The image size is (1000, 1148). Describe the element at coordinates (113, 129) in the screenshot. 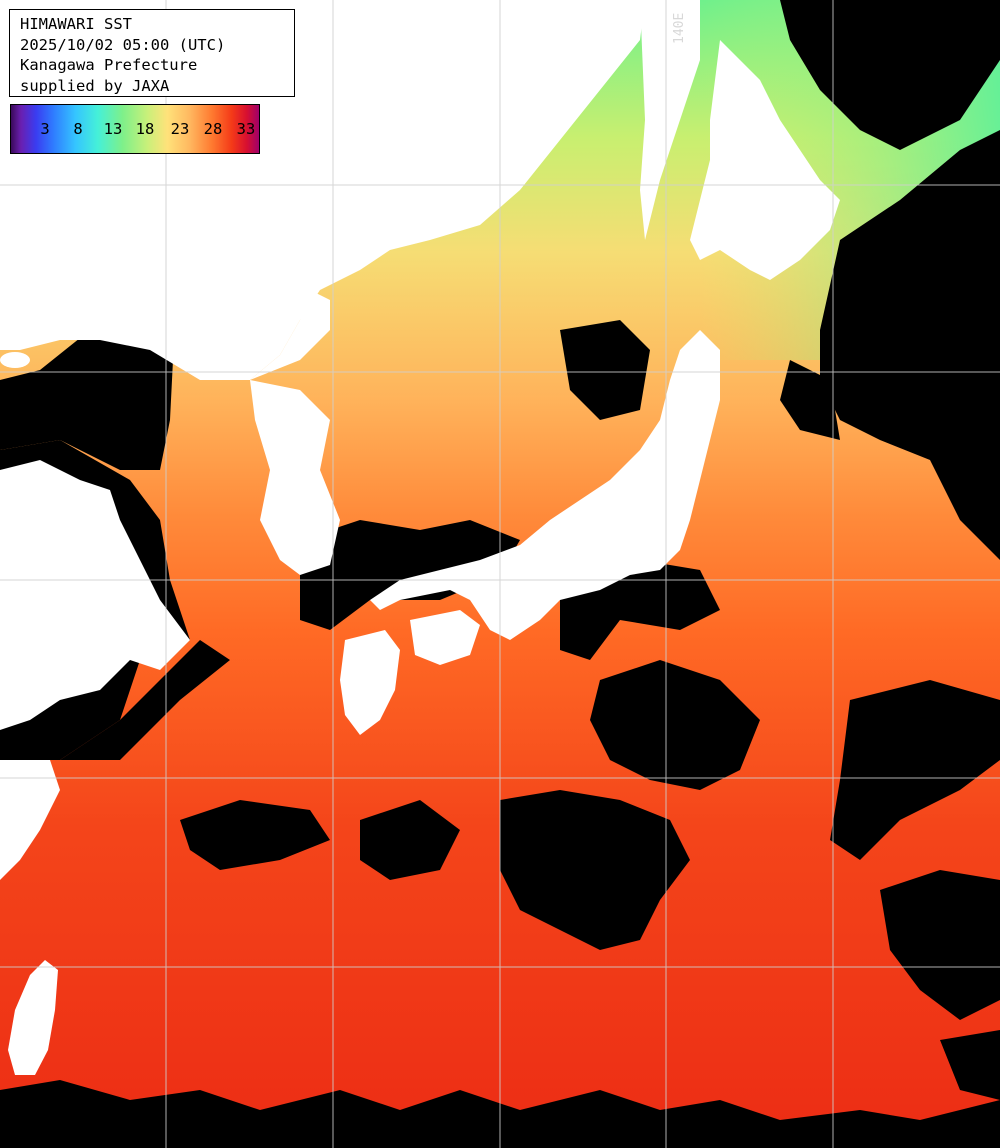

I see `legend-tick: 13` at that location.